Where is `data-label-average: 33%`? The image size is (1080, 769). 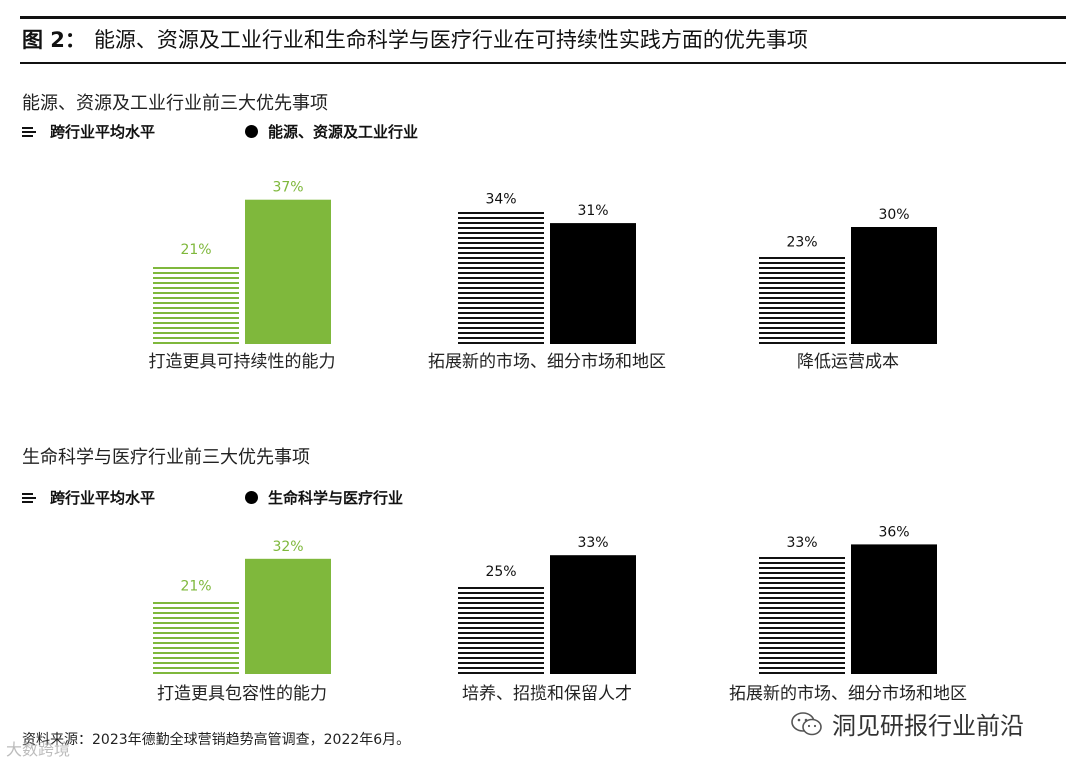
data-label-average: 33% is located at coordinates (801, 543).